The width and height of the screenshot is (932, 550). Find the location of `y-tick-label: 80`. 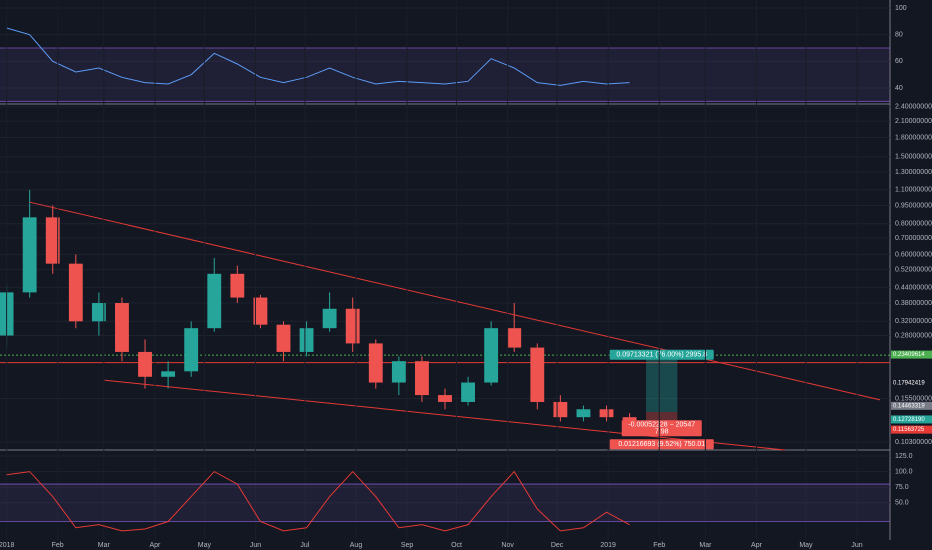

y-tick-label: 80 is located at coordinates (899, 35).